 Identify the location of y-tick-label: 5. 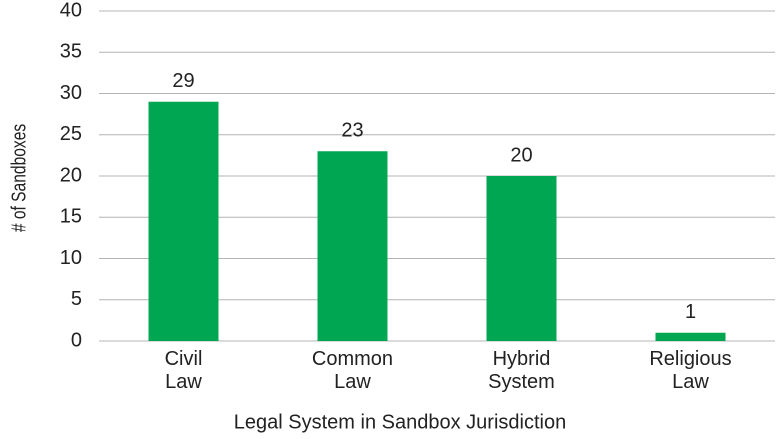
(76, 299).